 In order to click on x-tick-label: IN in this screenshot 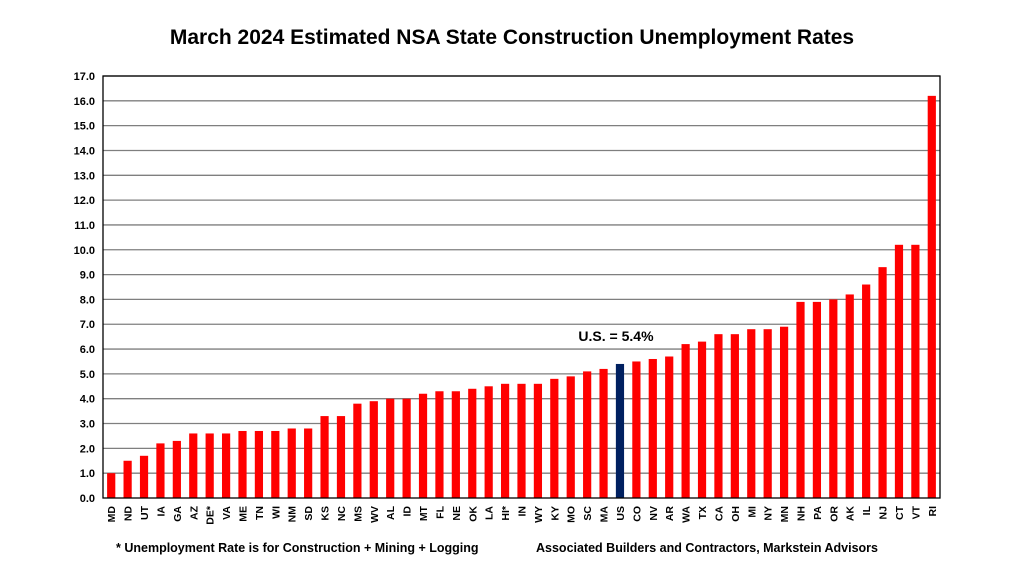, I will do `click(523, 511)`.